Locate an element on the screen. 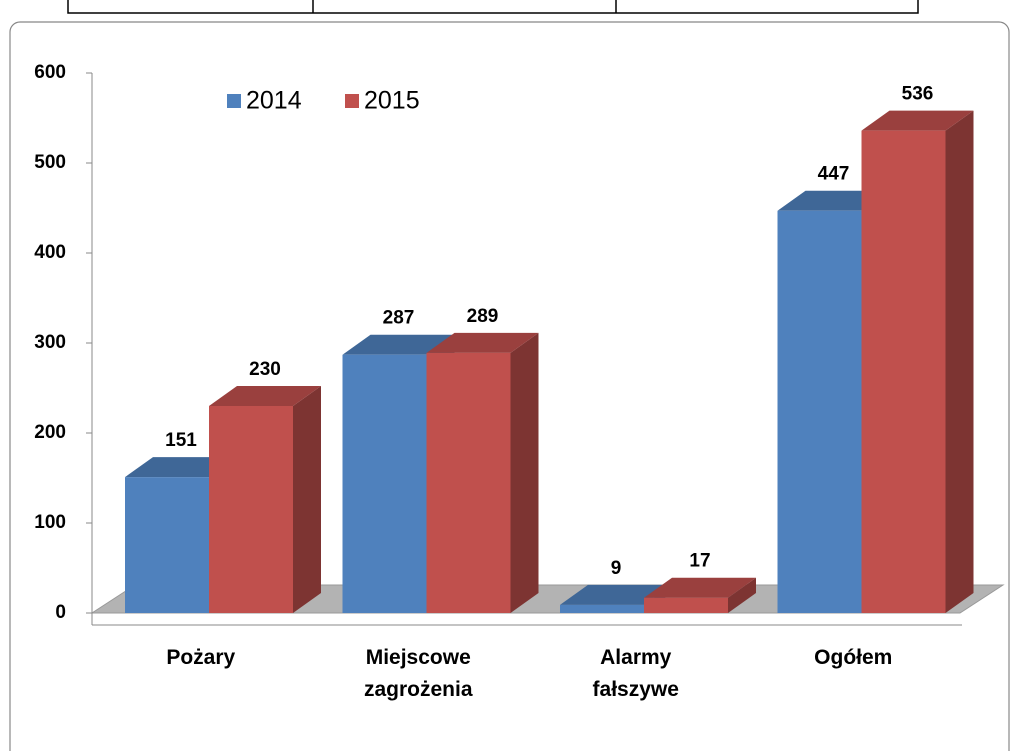  y-tick-label: 600 is located at coordinates (50, 72).